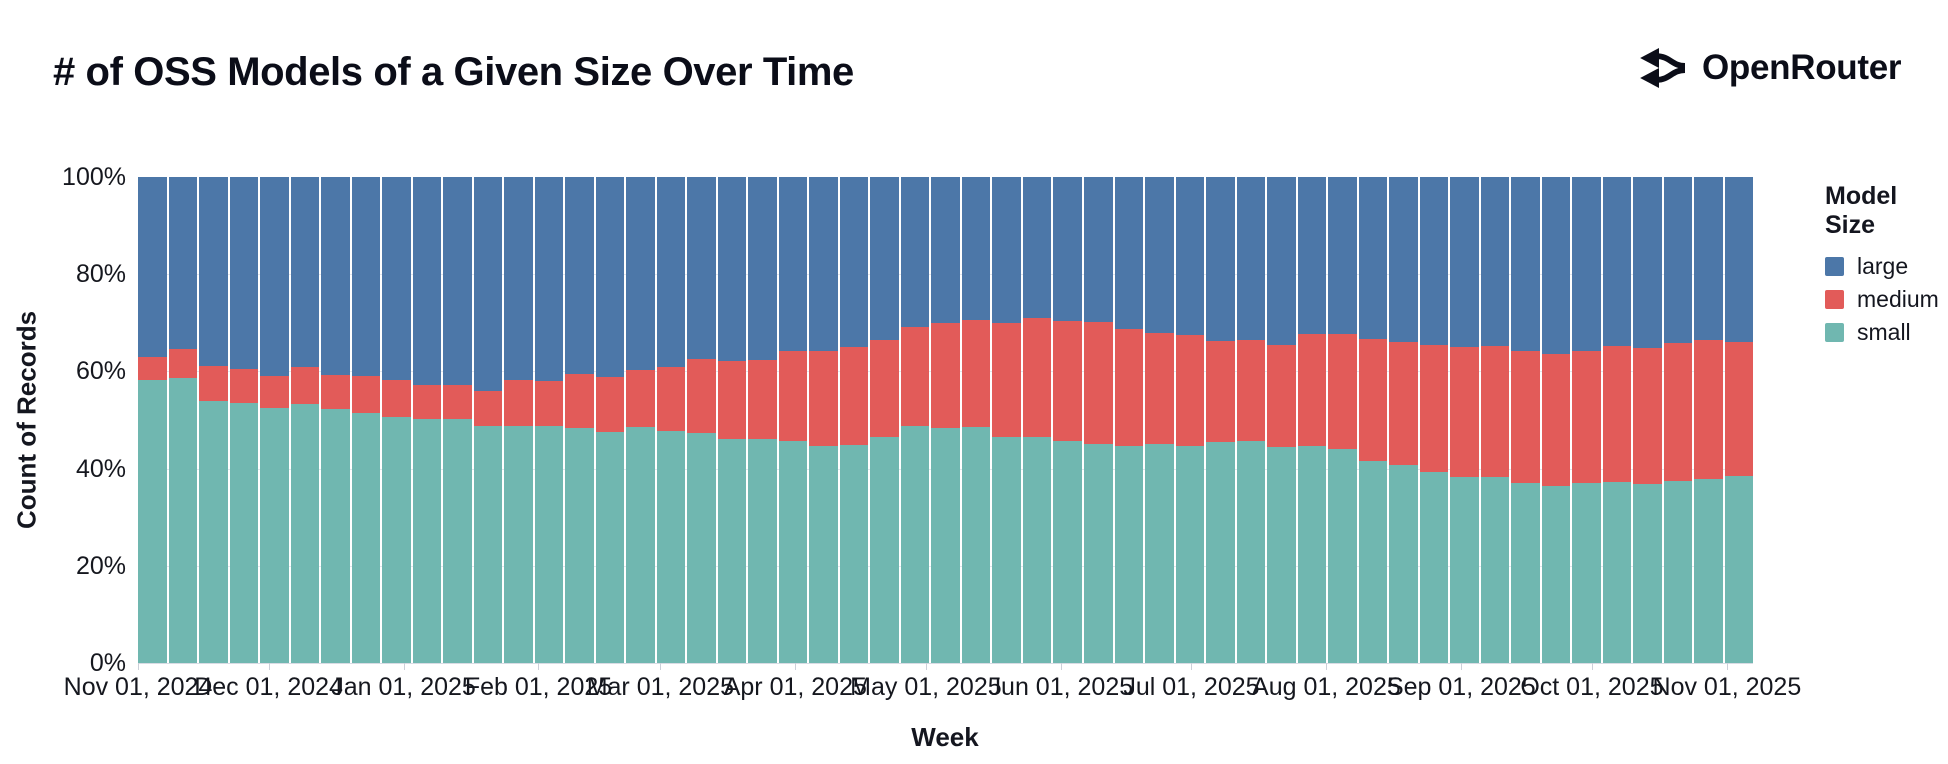  I want to click on openrouter-logo: OpenRouter, so click(1769, 68).